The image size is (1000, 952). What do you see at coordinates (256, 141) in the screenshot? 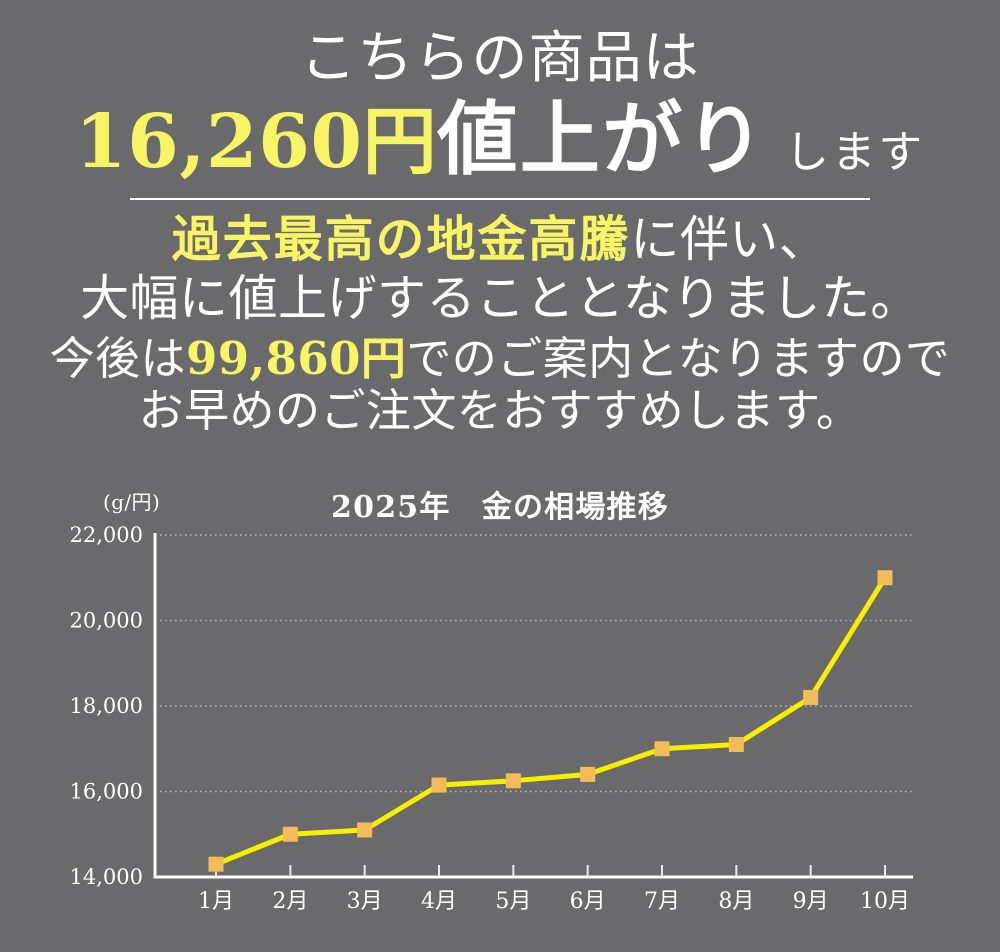
I see `price-increase-amount: 16,260円` at bounding box center [256, 141].